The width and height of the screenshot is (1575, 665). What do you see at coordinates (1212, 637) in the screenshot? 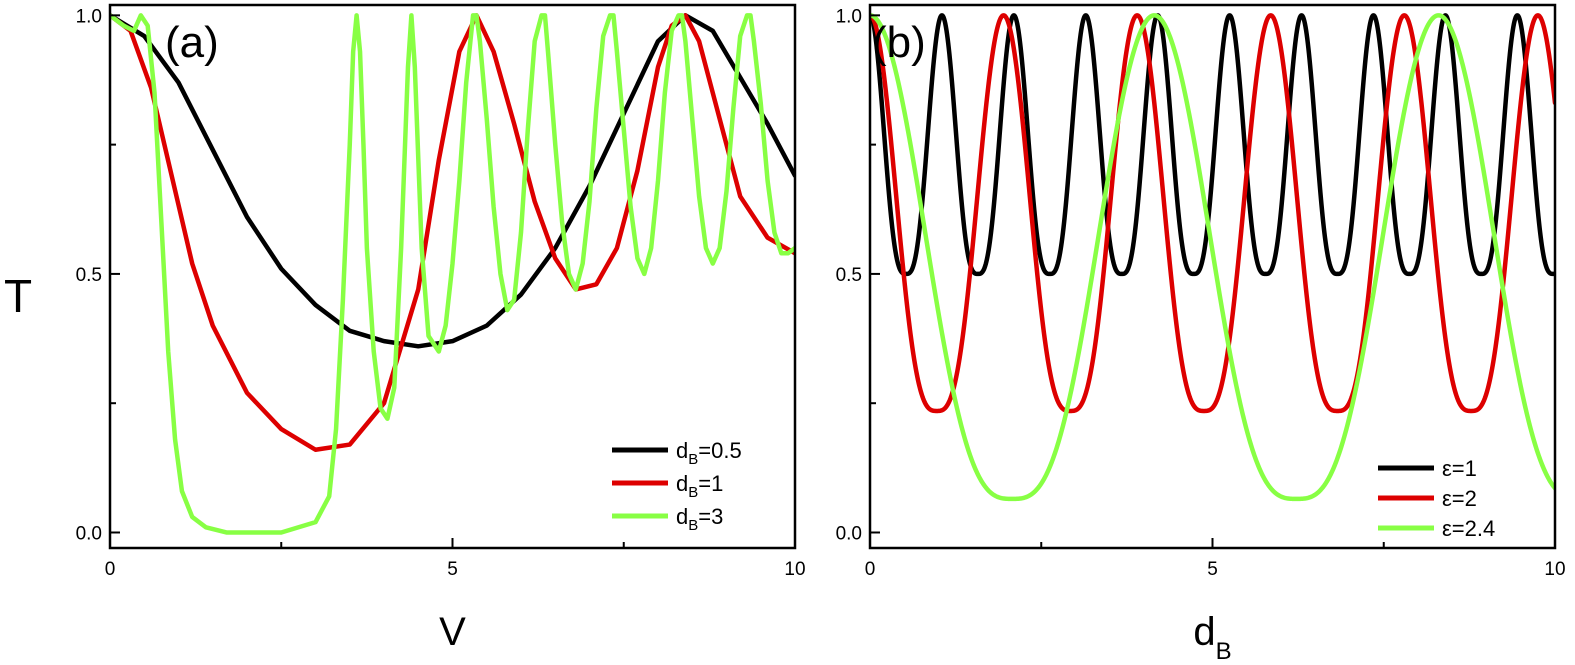
I see `x-axis-title: dB` at bounding box center [1212, 637].